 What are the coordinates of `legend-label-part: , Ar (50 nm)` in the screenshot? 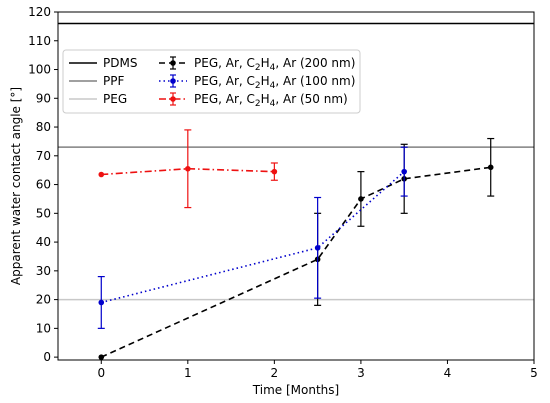 It's located at (311, 99).